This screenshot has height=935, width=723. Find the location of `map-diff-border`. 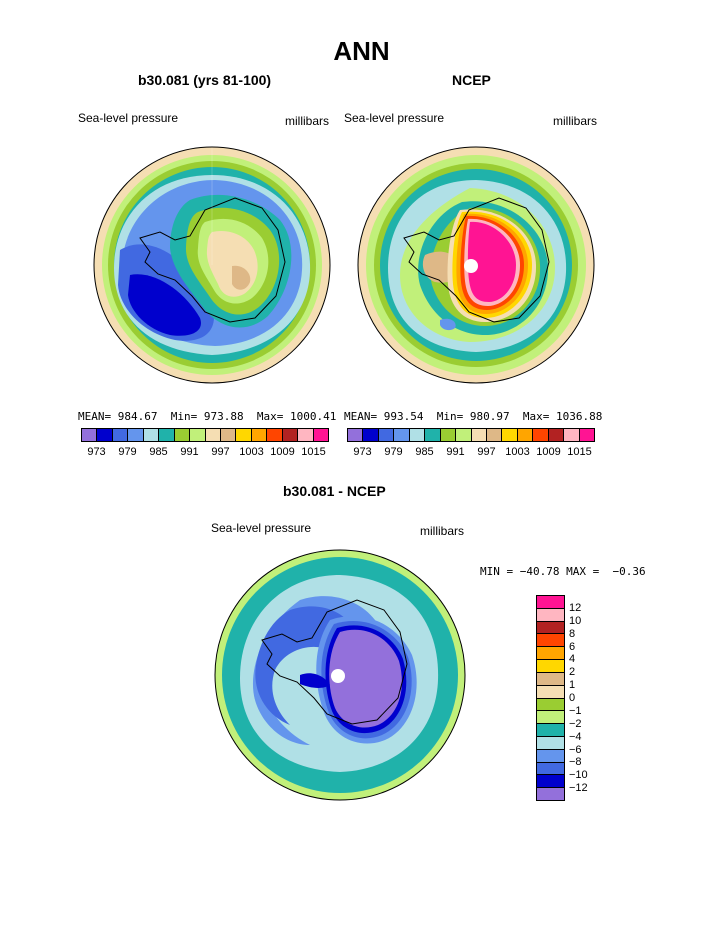

map-diff-border is located at coordinates (340, 675).